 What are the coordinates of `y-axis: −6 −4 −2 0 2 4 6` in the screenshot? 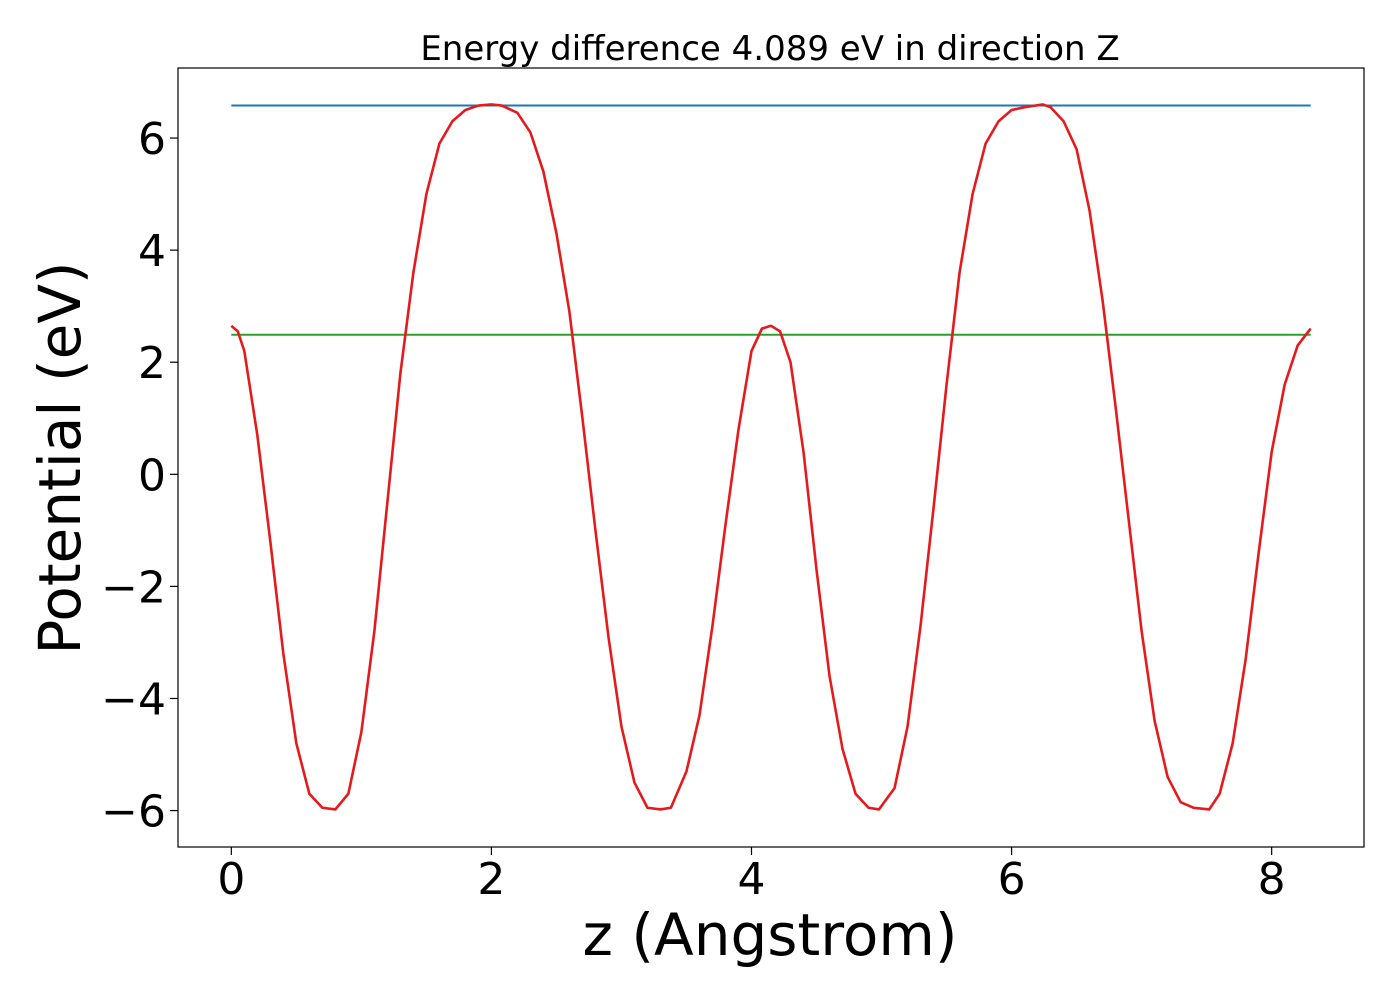 It's located at (139, 476).